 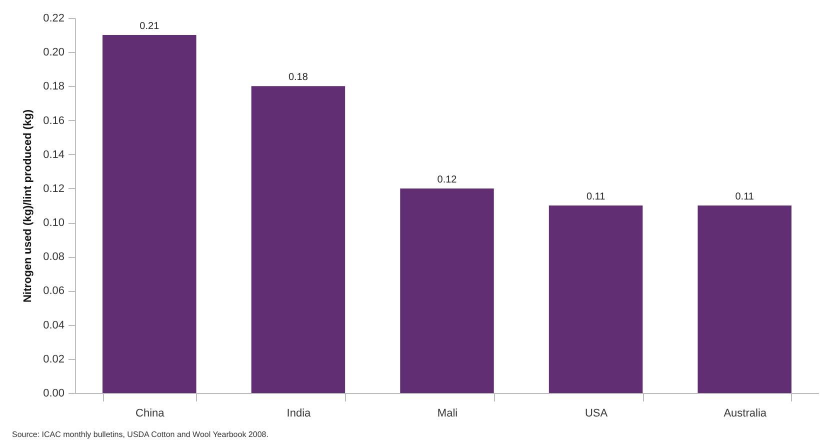 I want to click on y-axis-title: Nitrogen used (kg)/lint produced (kg), so click(x=28, y=206).